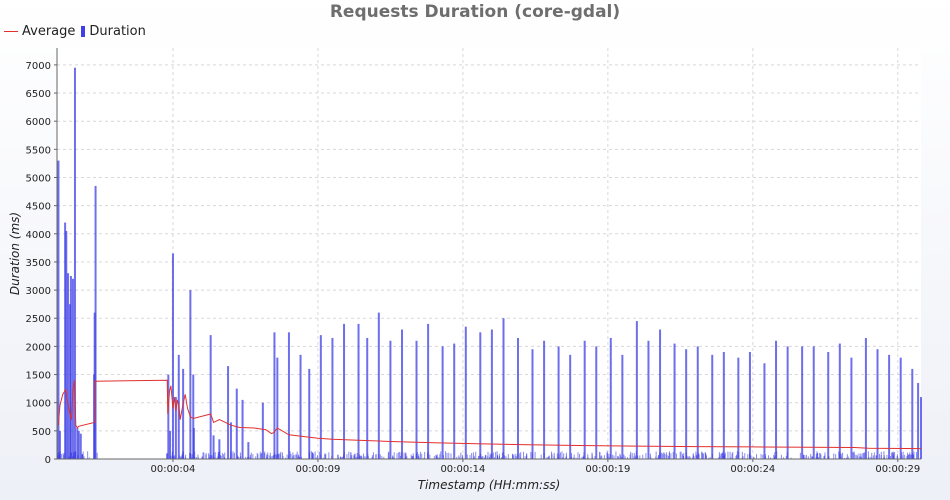  Describe the element at coordinates (38, 404) in the screenshot. I see `y-tick-label: 1000` at that location.